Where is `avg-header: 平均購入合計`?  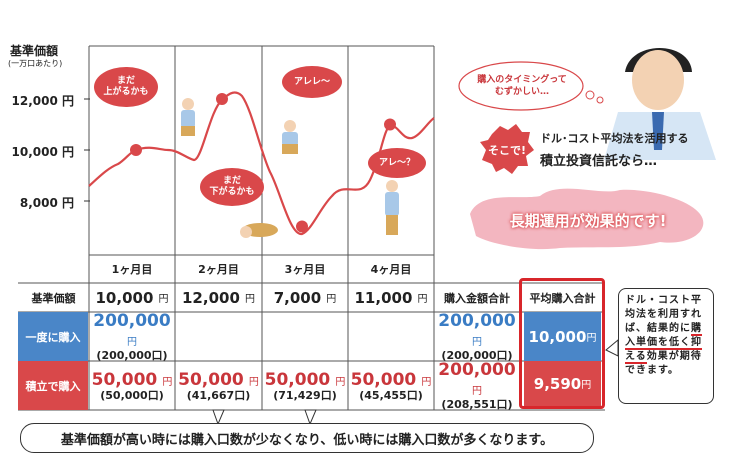
avg-header: 平均購入合計 is located at coordinates (562, 298).